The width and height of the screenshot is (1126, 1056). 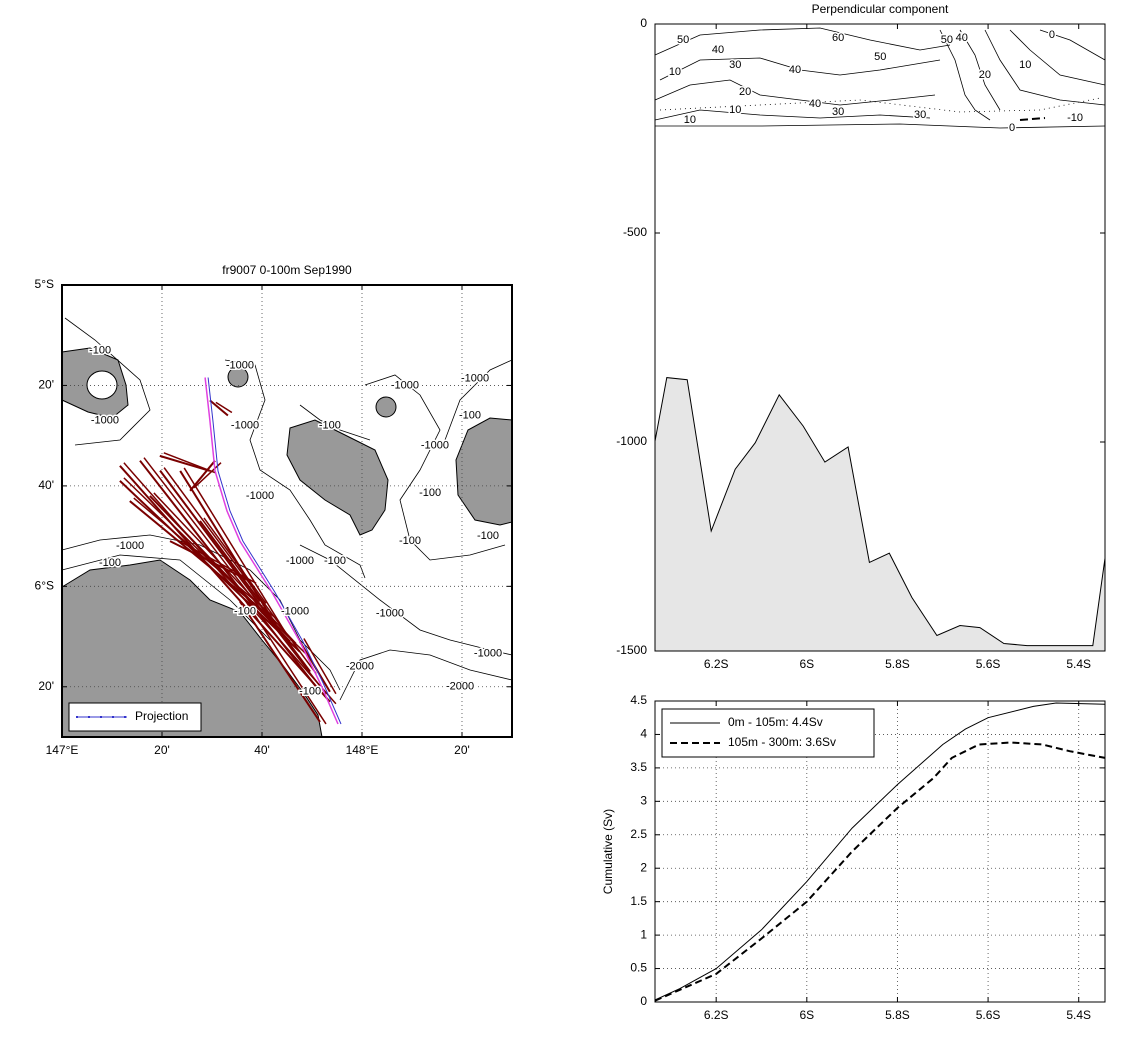 I want to click on map-contours, so click(x=287, y=509).